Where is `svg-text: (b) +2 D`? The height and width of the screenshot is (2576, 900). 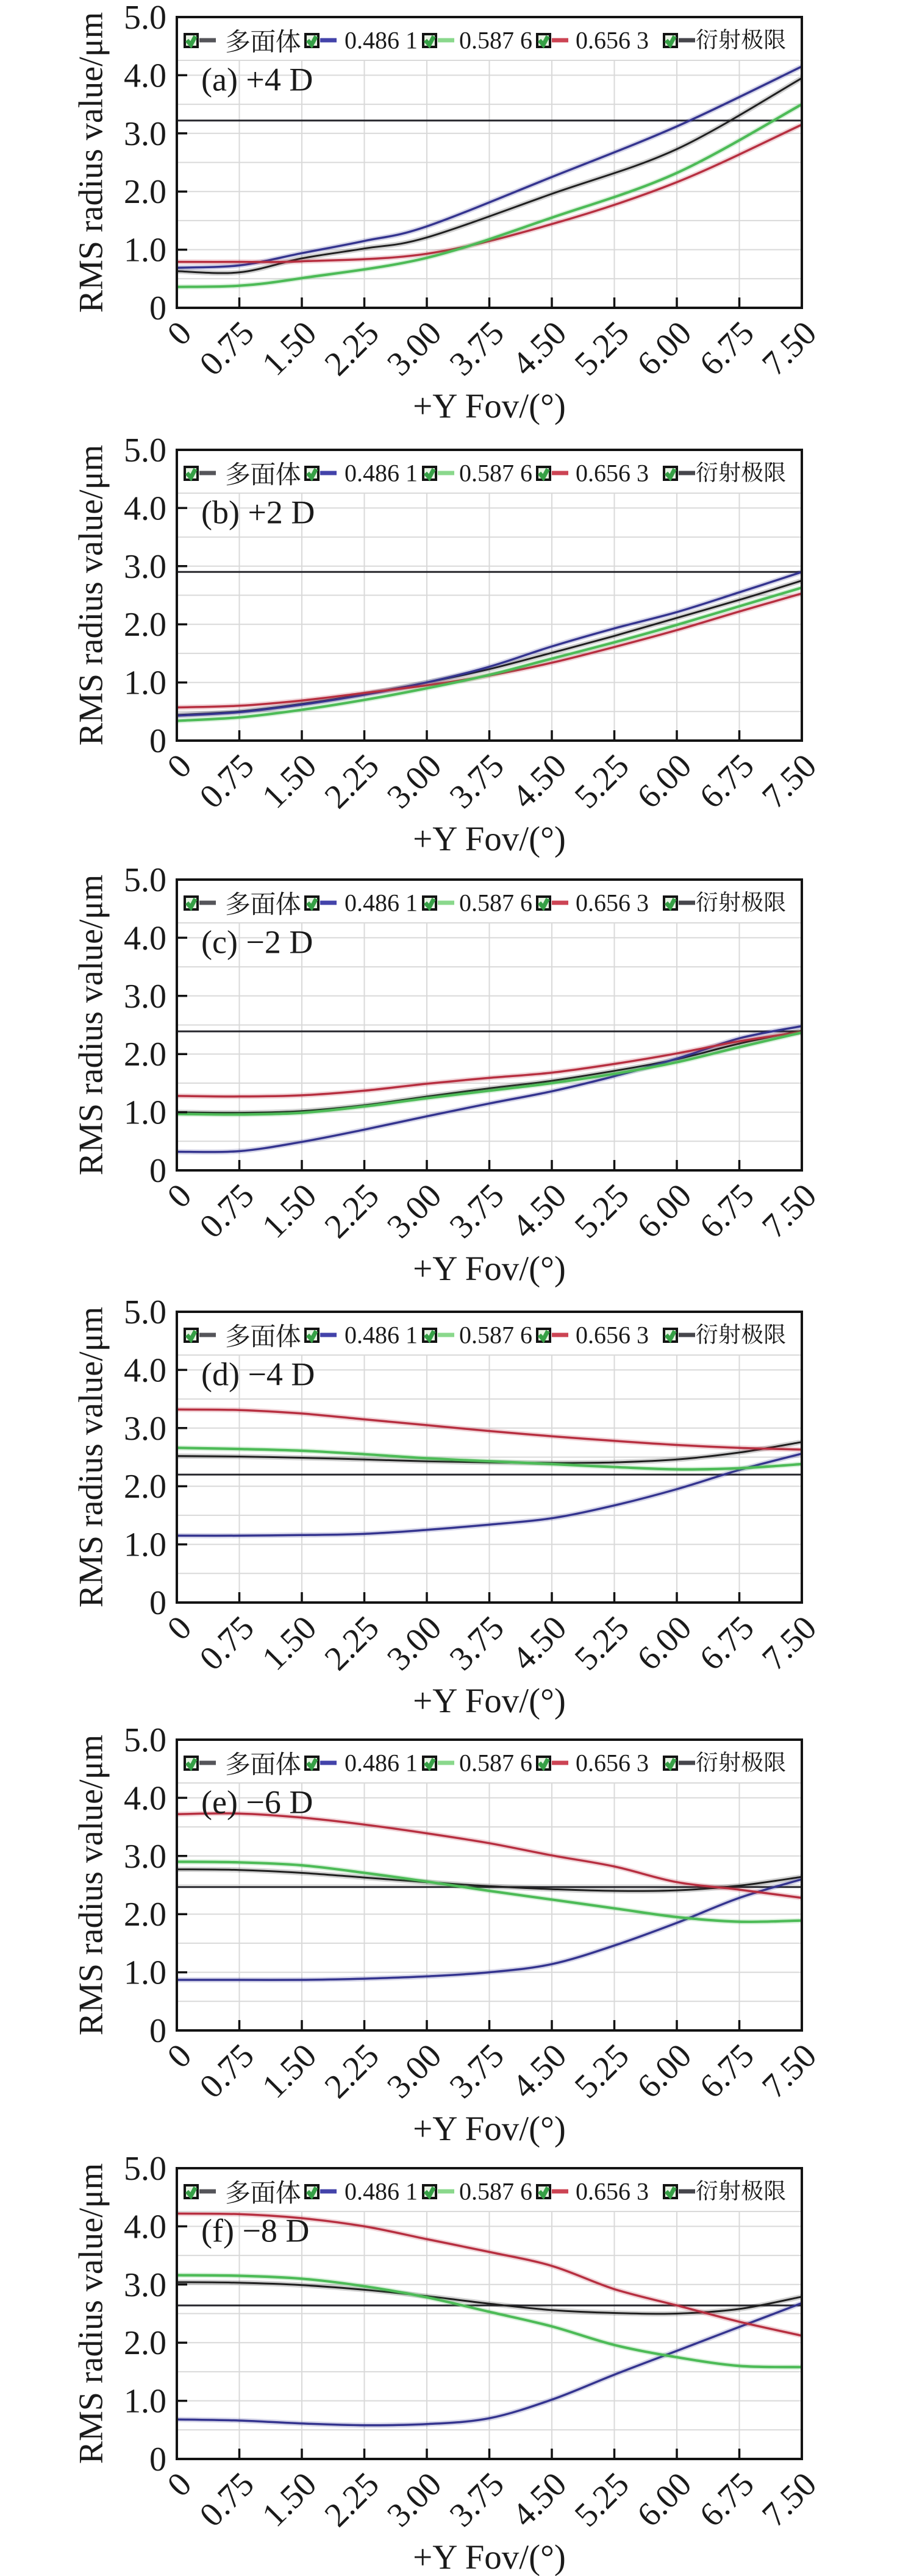 svg-text: (b) +2 D is located at coordinates (258, 512).